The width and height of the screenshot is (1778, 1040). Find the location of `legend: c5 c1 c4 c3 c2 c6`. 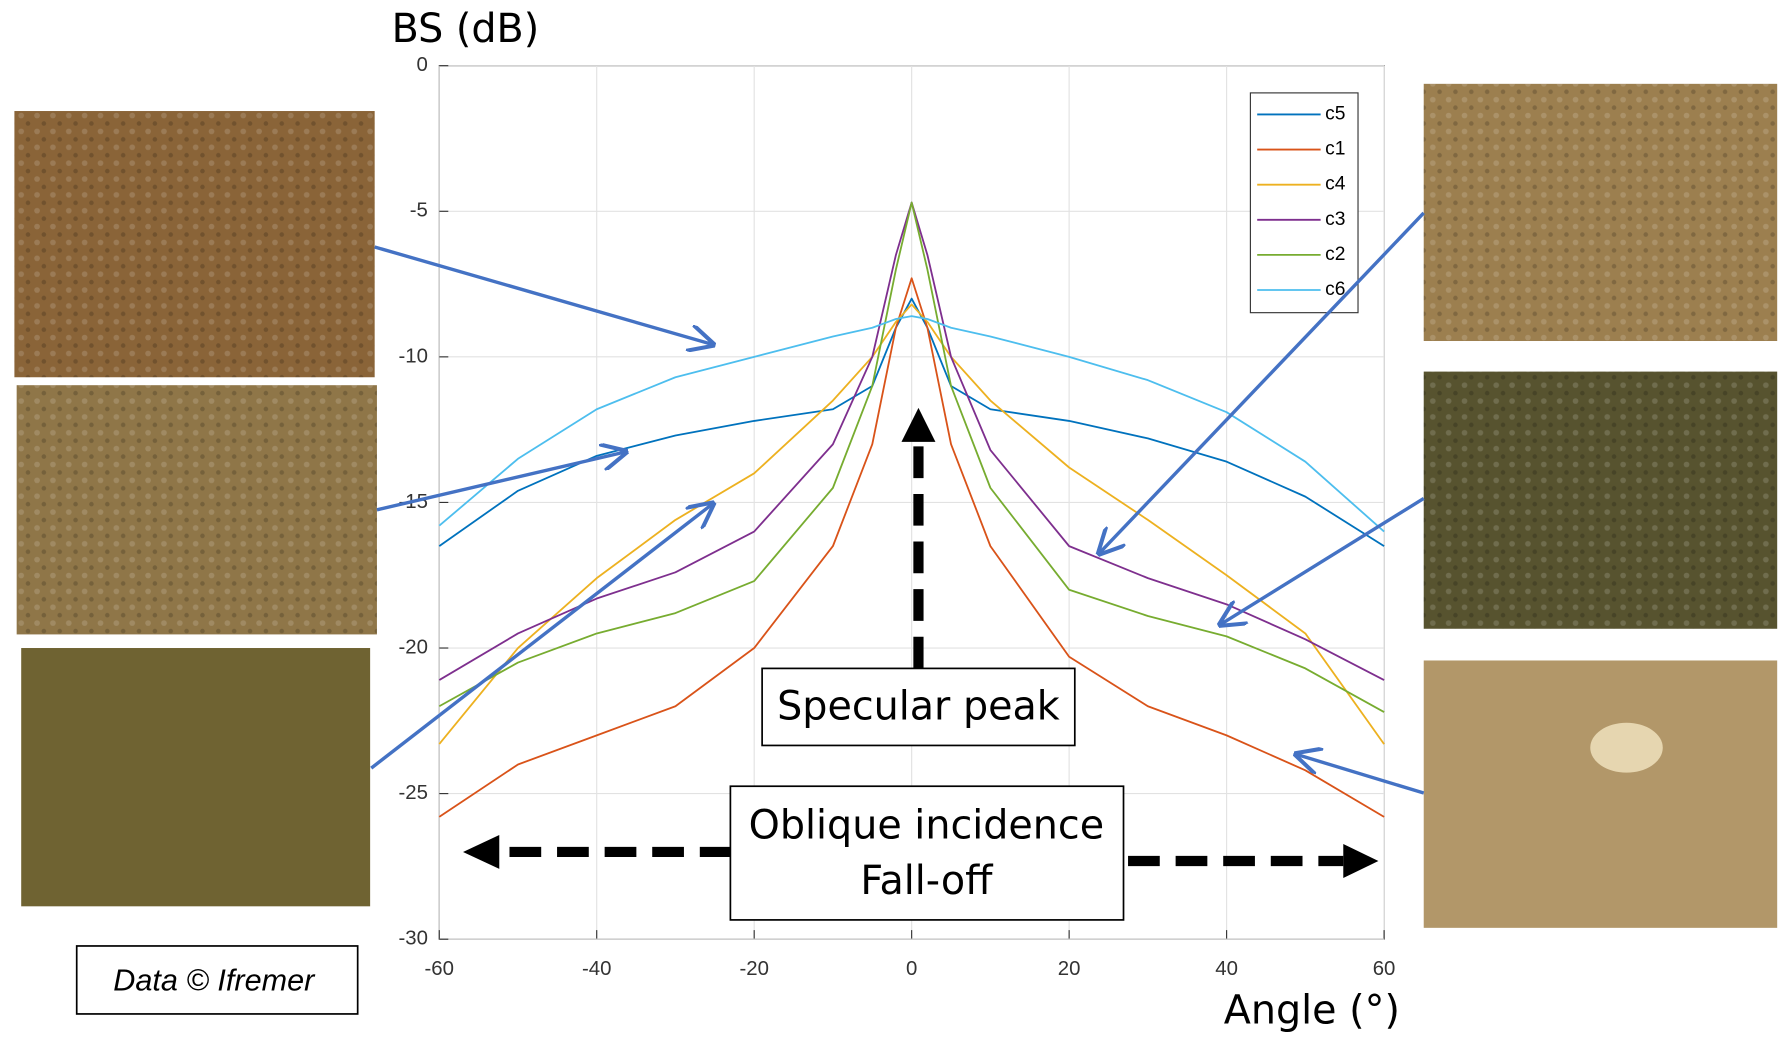

legend: c5 c1 c4 c3 c2 c6 is located at coordinates (1304, 203).